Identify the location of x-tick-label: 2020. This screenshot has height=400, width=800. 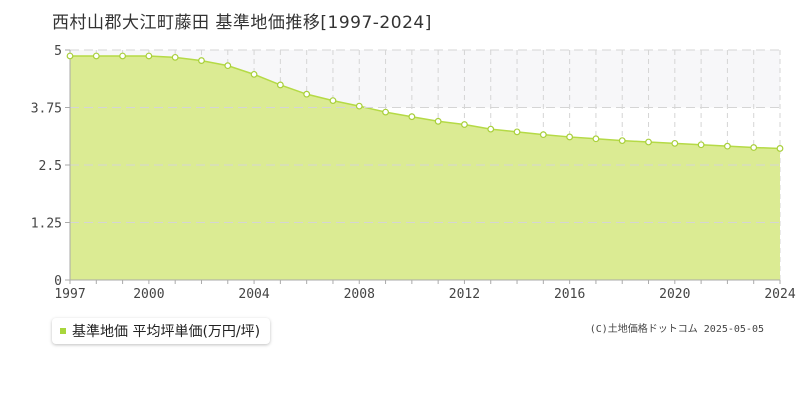
(674, 294).